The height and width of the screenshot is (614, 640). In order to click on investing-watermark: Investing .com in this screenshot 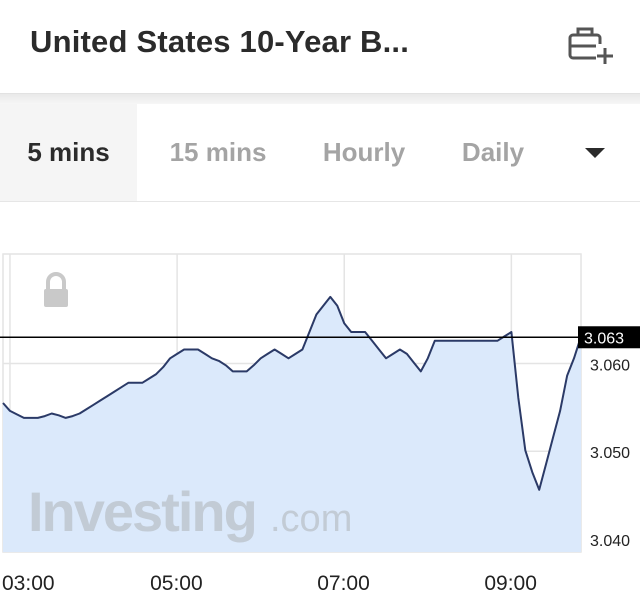, I will do `click(190, 511)`.